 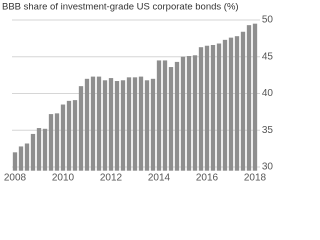 I want to click on x-tick-label: 2018, so click(x=255, y=178).